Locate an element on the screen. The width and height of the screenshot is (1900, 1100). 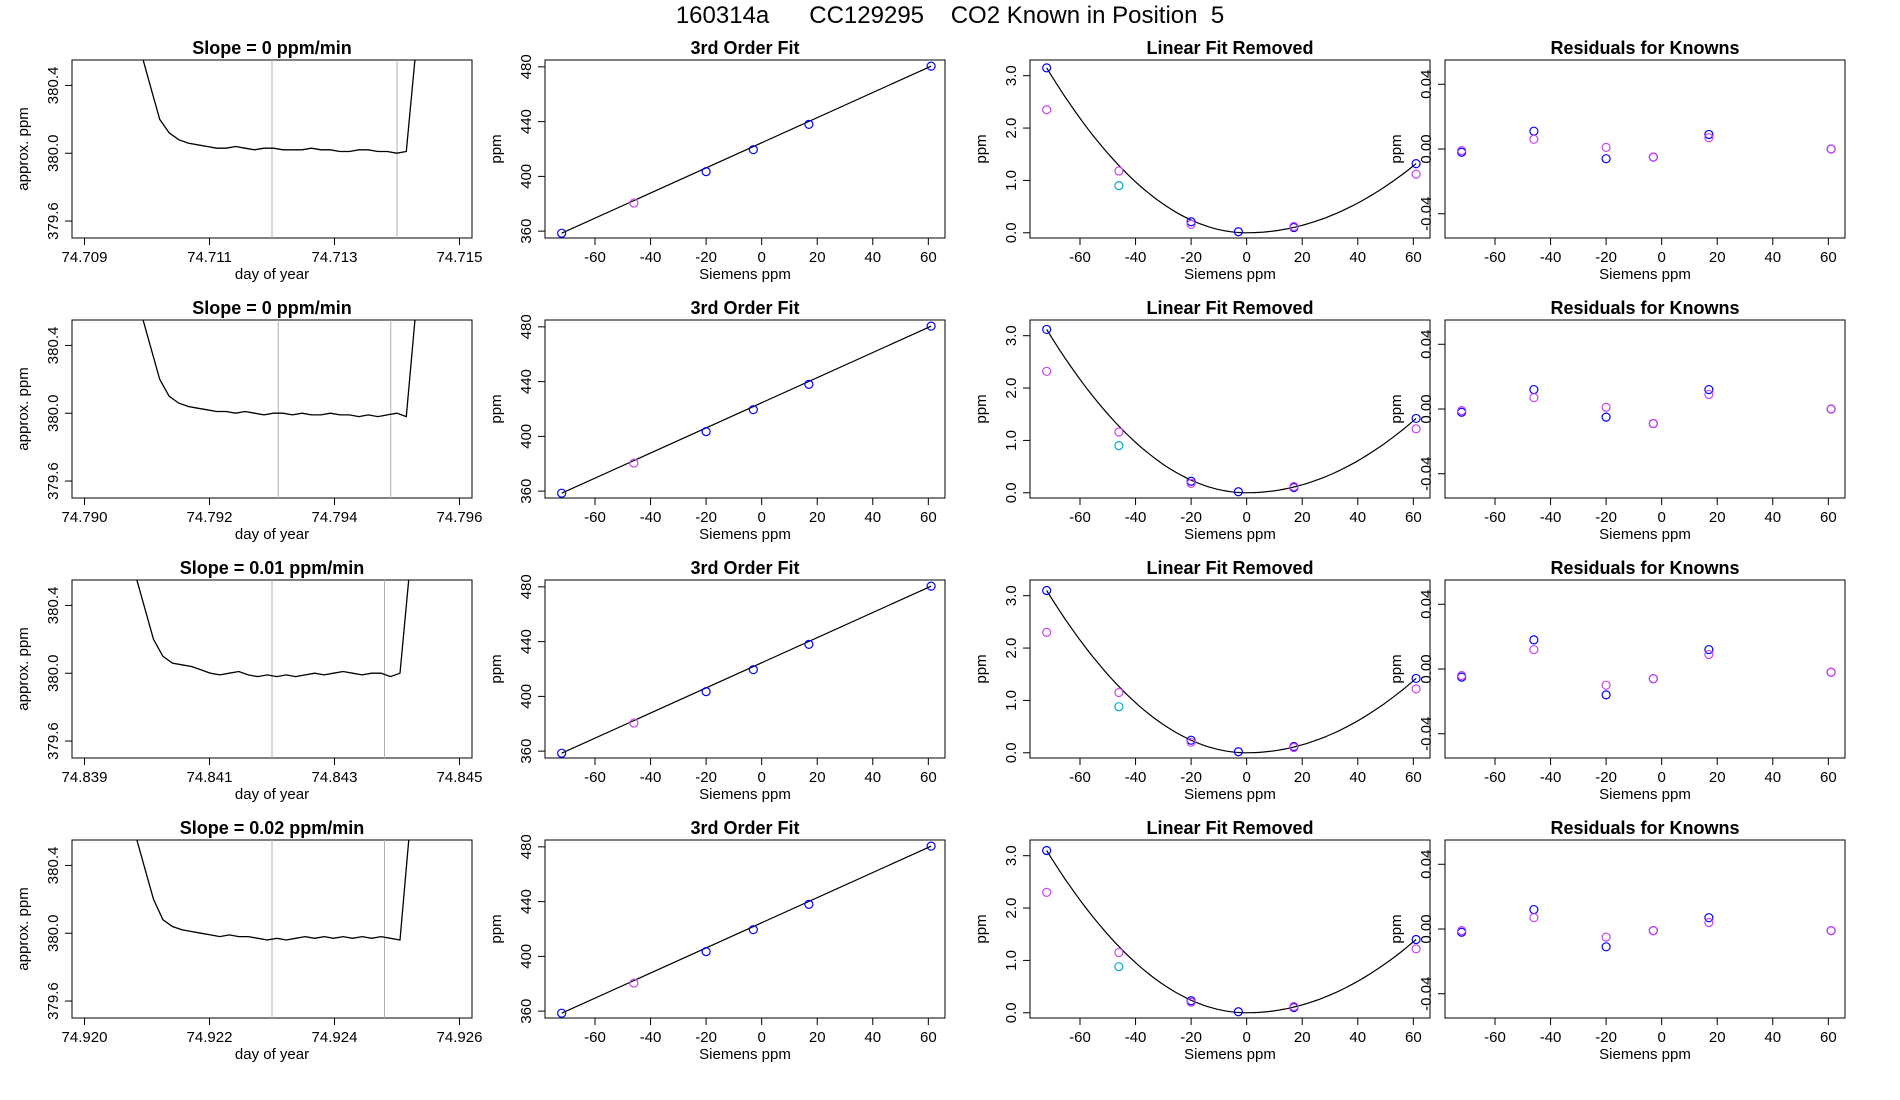
y-tick-label: 0.00 is located at coordinates (1426, 408).